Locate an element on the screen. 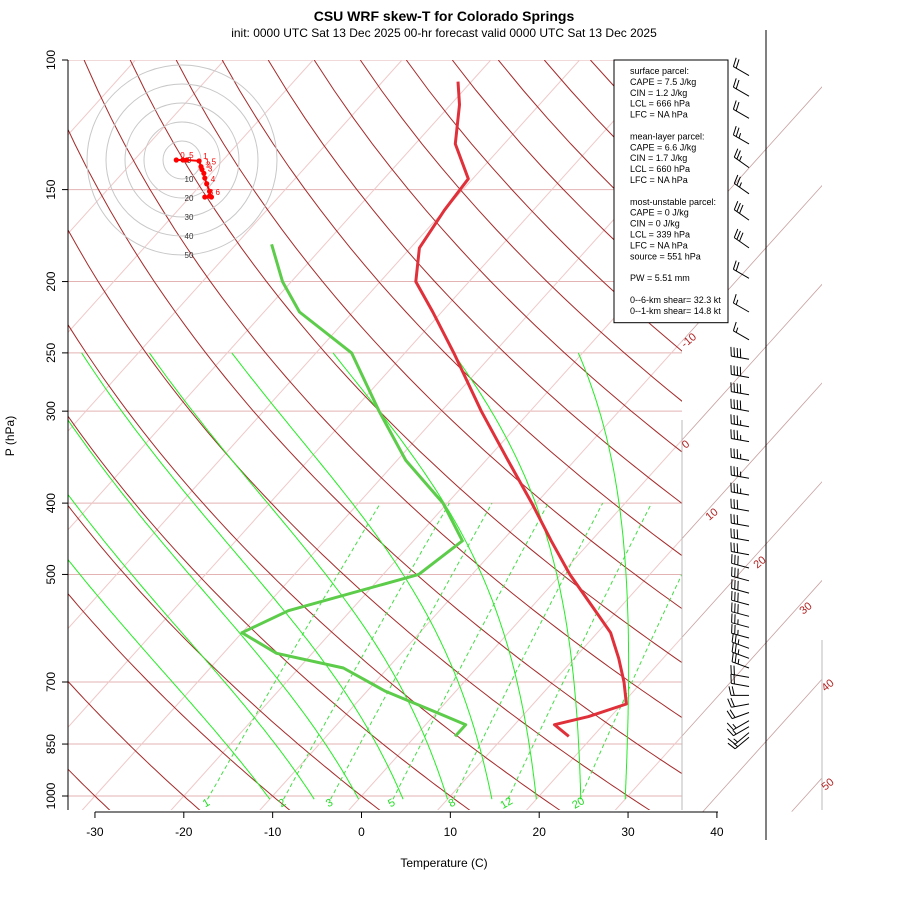  parcel-info-line: CIN = 1.7 J/kg is located at coordinates (658, 158).